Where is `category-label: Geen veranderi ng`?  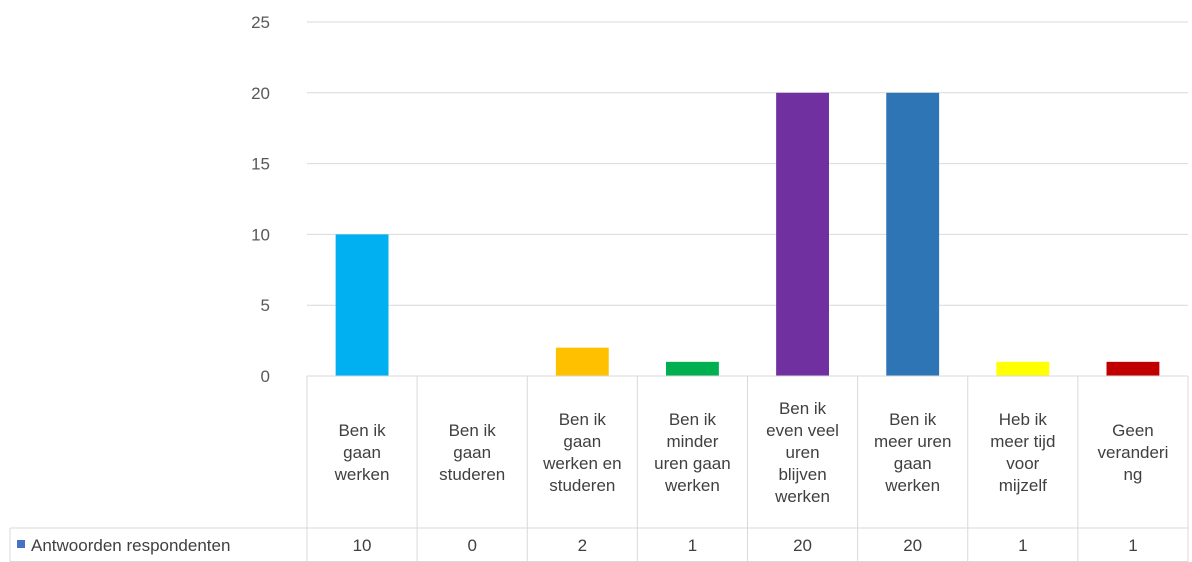
category-label: Geen veranderi ng is located at coordinates (1133, 452).